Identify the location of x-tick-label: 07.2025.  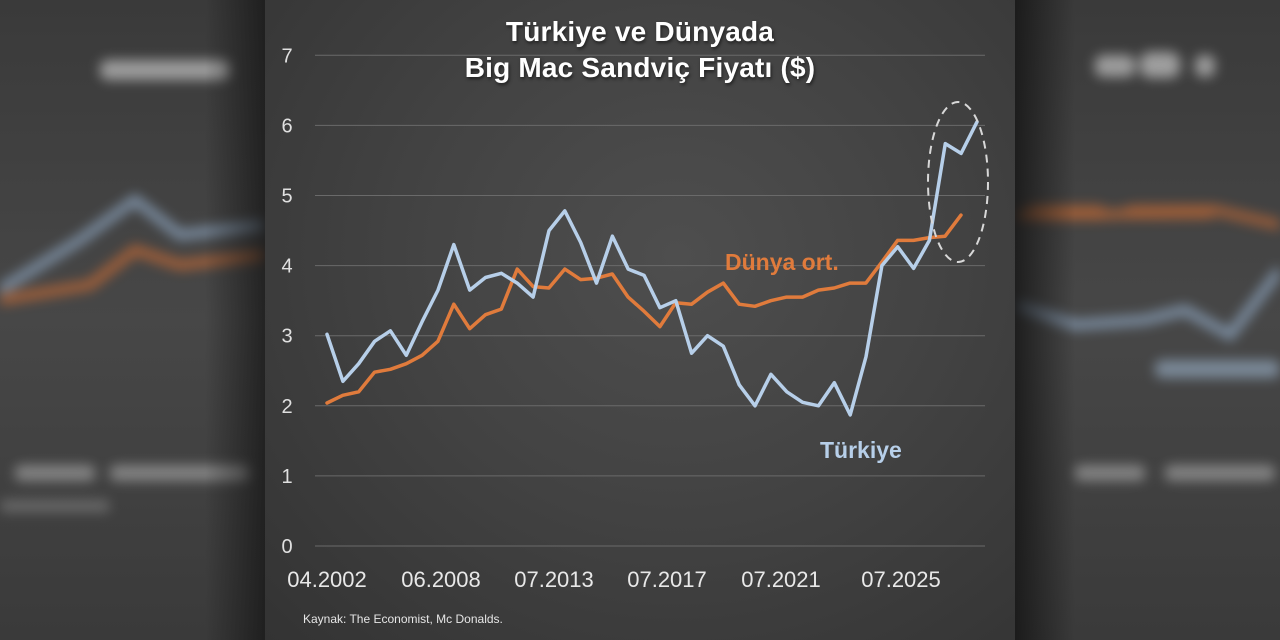
(901, 579).